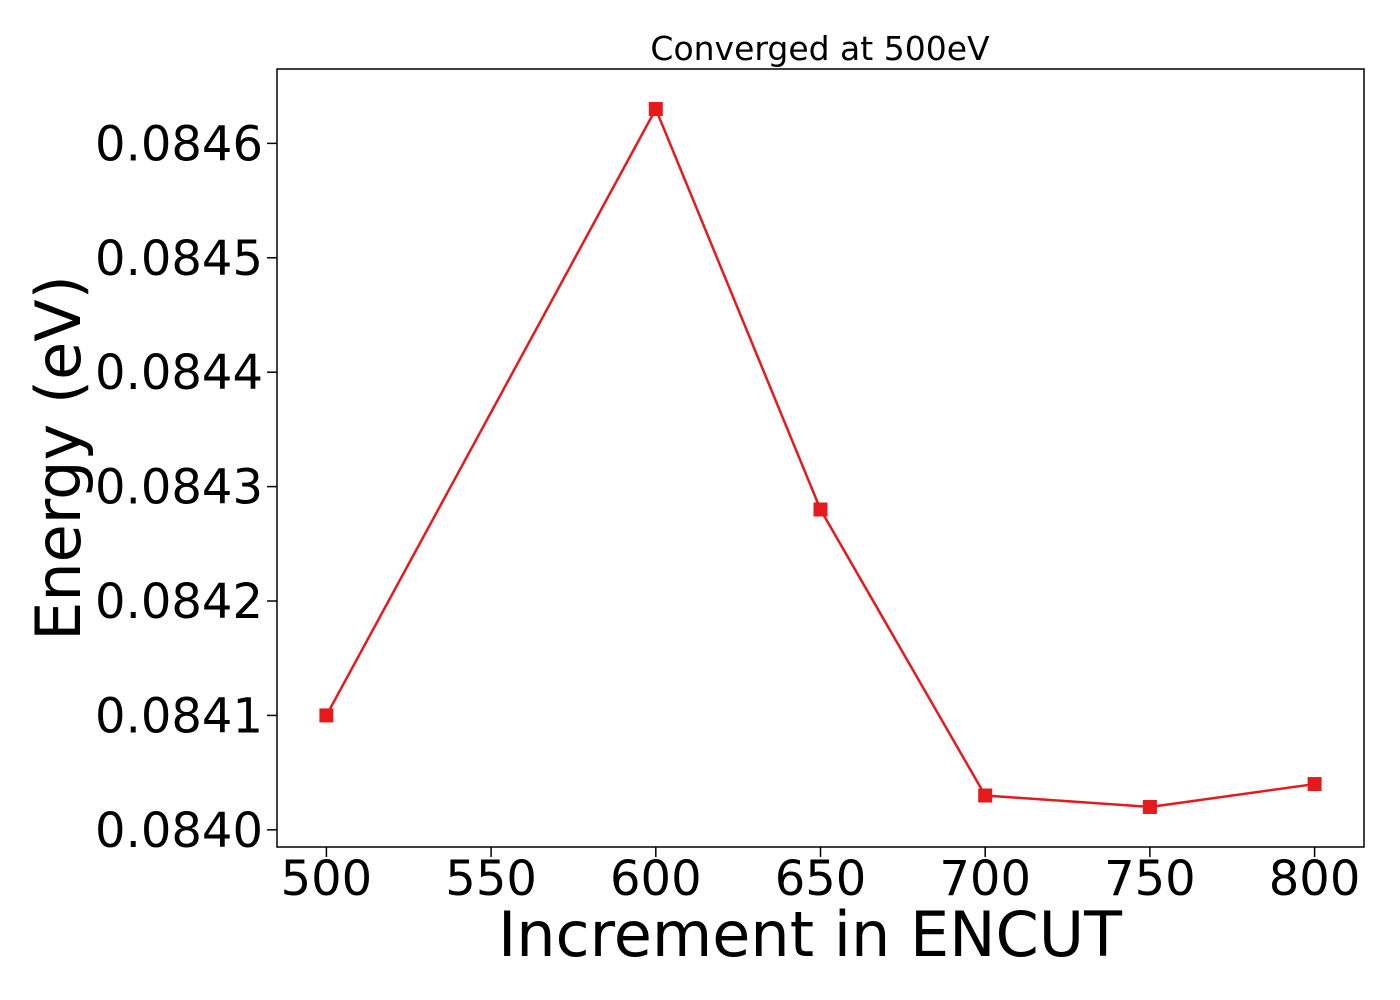  What do you see at coordinates (985, 879) in the screenshot?
I see `x-tick-label: 700` at bounding box center [985, 879].